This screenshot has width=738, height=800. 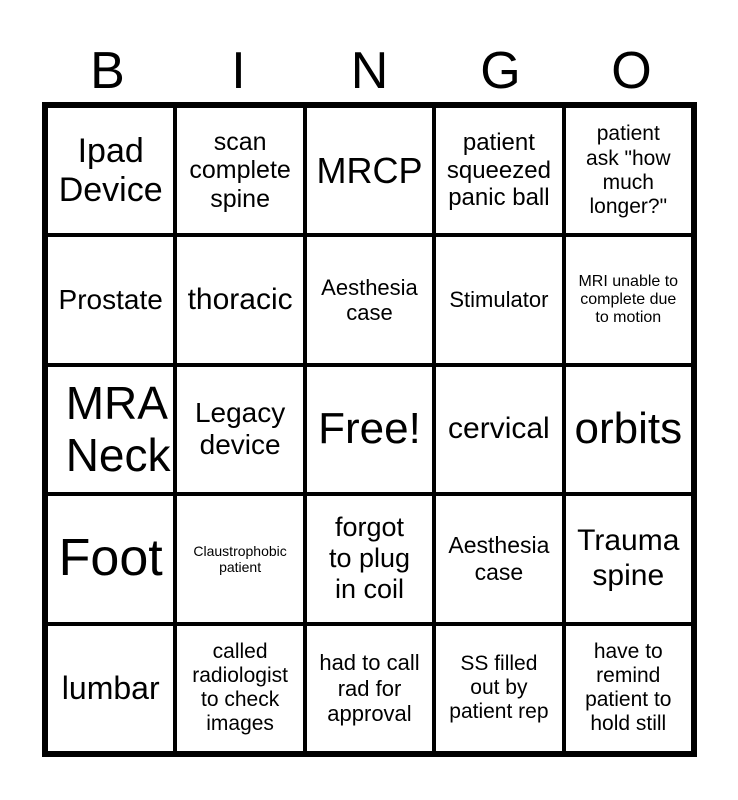 I want to click on cell-text: forgot to plug in coil, so click(x=369, y=558).